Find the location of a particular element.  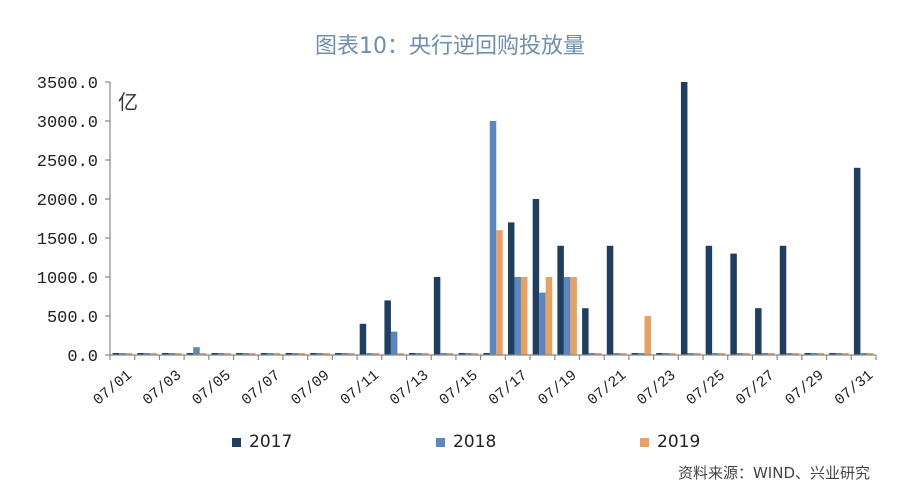

bar-2018-07/04 is located at coordinates (196, 351).